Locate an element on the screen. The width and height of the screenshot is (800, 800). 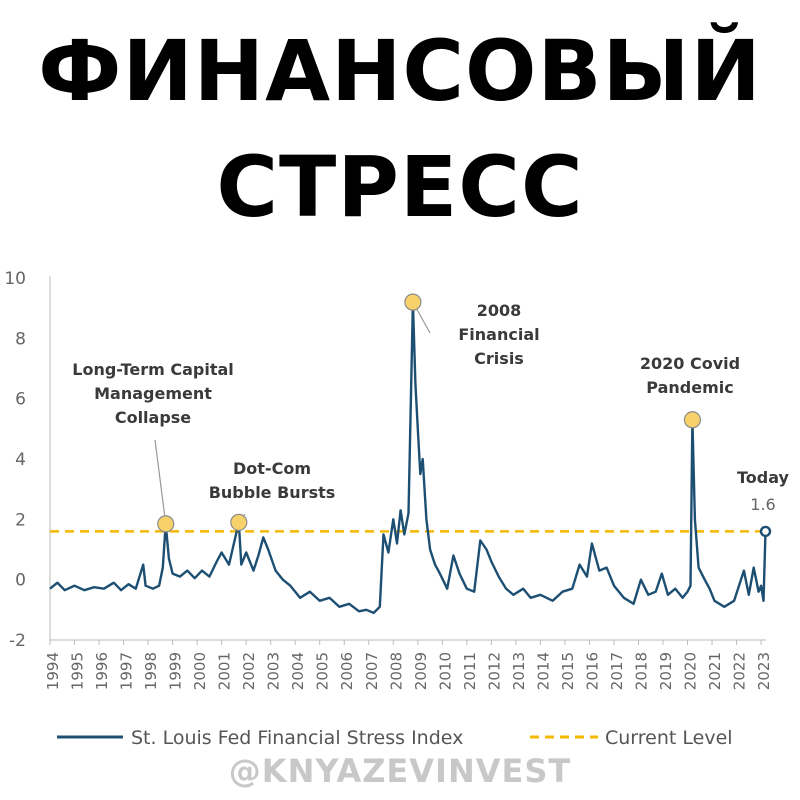
x-tick-label: 1996 is located at coordinates (102, 671).